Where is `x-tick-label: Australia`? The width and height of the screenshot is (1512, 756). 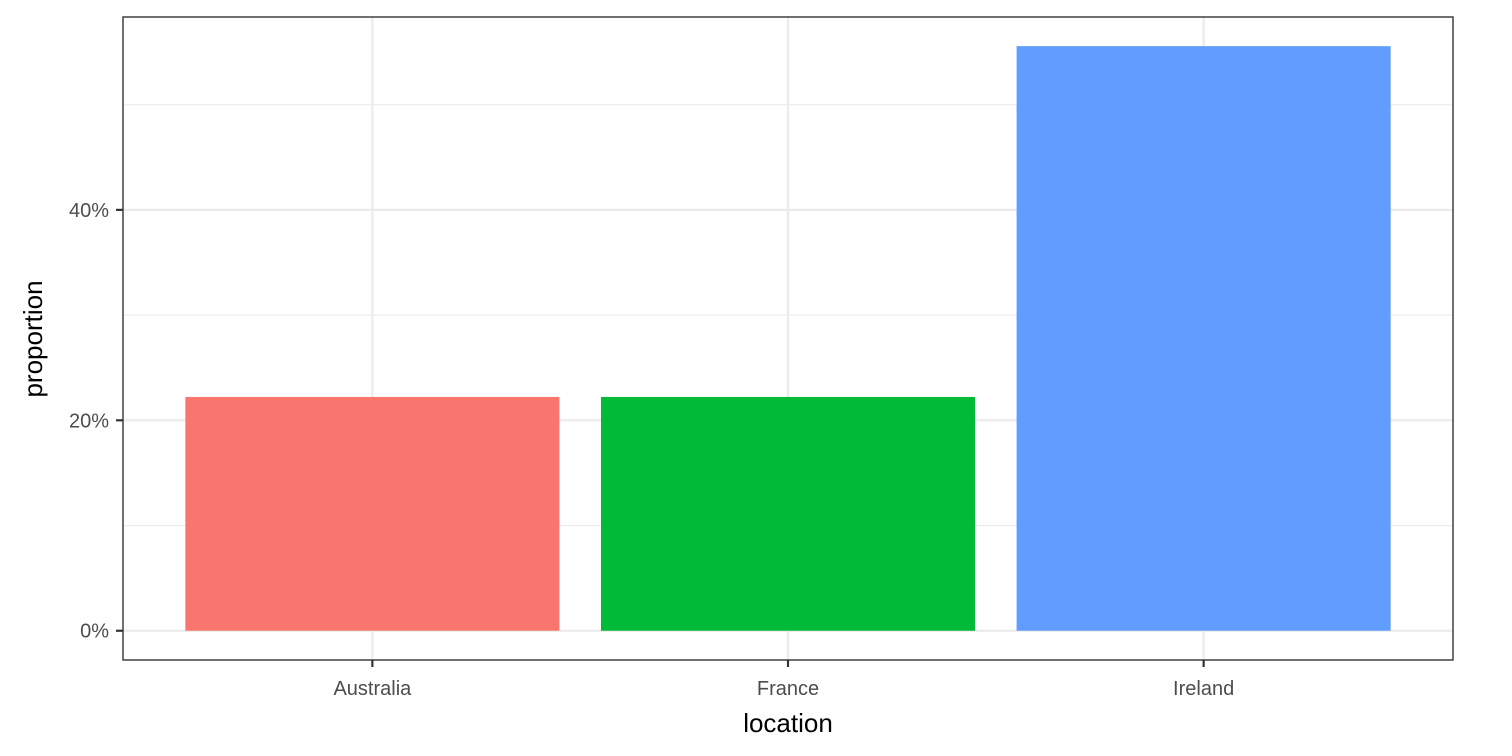
x-tick-label: Australia is located at coordinates (372, 689).